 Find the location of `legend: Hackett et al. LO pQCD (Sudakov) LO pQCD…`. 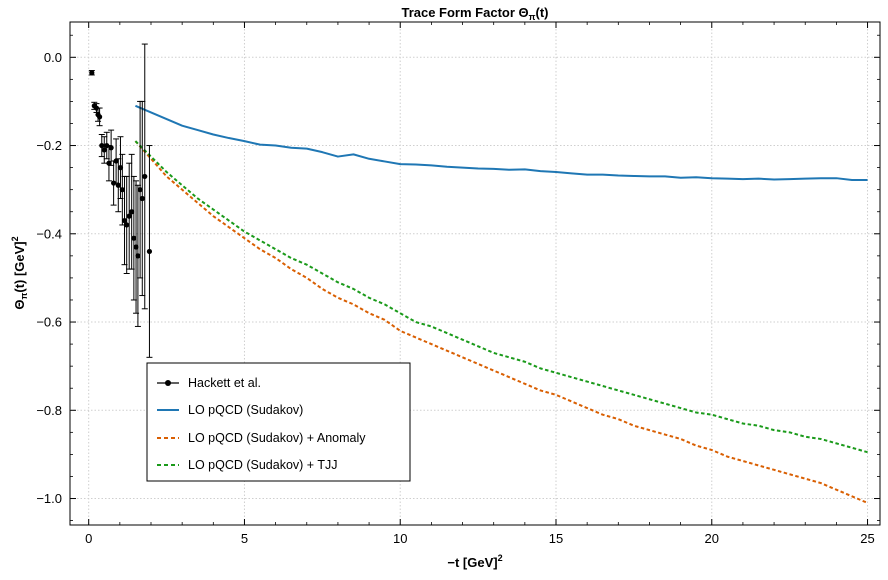

legend: Hackett et al. LO pQCD (Sudakov) LO pQCD… is located at coordinates (278, 422).